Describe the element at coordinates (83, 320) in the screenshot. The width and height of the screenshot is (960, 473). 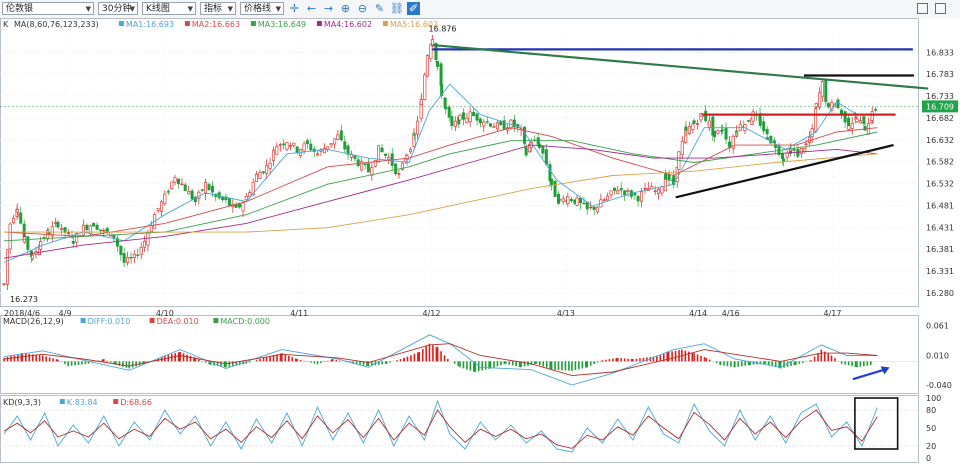
I see `macd-legend-swatch` at that location.